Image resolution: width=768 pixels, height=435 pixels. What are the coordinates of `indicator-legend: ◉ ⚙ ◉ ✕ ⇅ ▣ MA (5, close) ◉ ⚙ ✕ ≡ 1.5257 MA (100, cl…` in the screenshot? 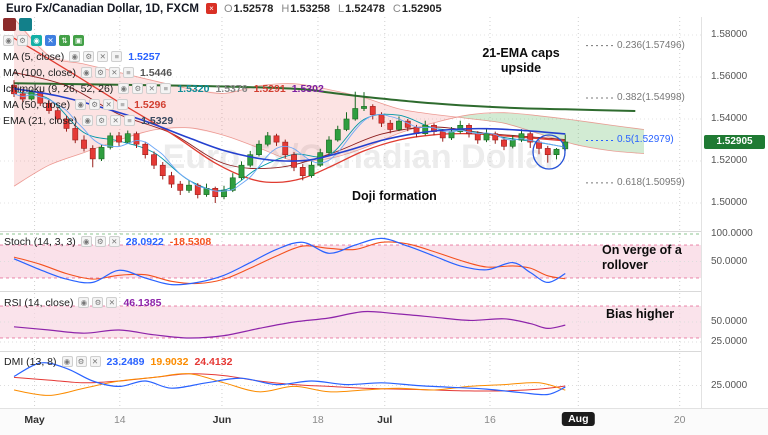 It's located at (163, 72).